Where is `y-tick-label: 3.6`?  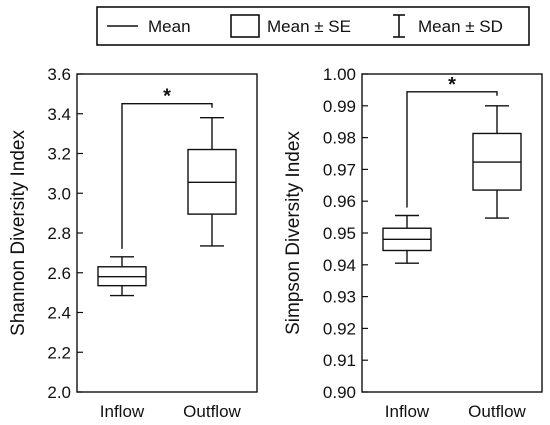 y-tick-label: 3.6 is located at coordinates (59, 74).